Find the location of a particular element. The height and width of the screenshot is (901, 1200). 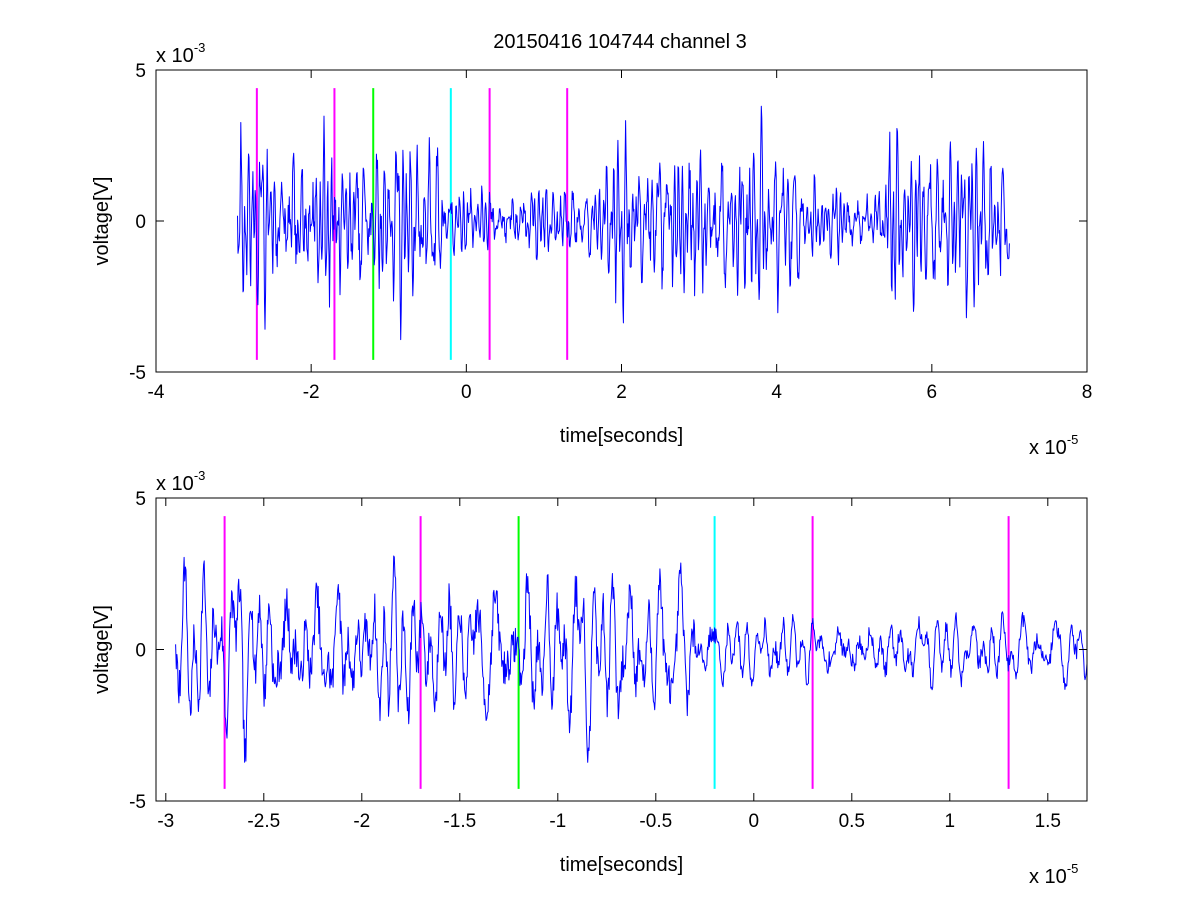

bottom-x-multiplier: x 10-5 is located at coordinates (1053, 874).